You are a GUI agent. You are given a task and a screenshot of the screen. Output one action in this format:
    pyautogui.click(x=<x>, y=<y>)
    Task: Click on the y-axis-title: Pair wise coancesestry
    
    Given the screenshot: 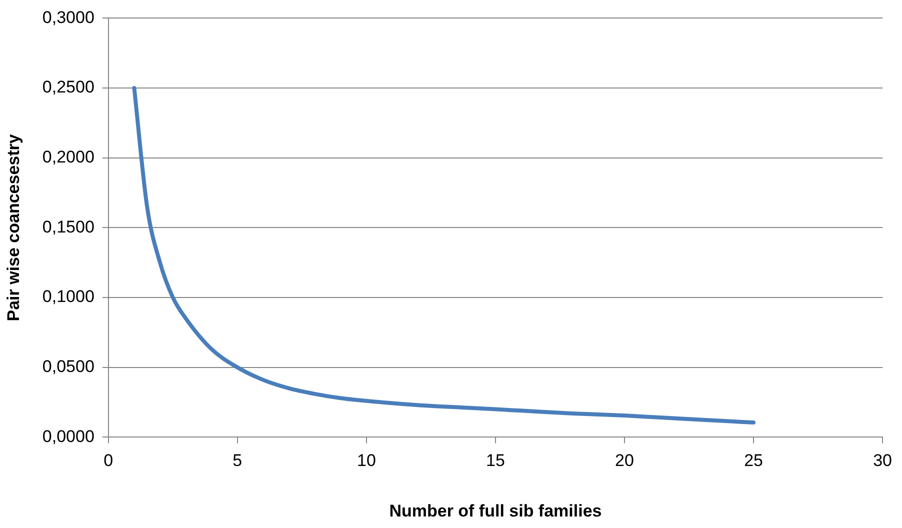 What is the action you would take?
    pyautogui.click(x=13, y=228)
    